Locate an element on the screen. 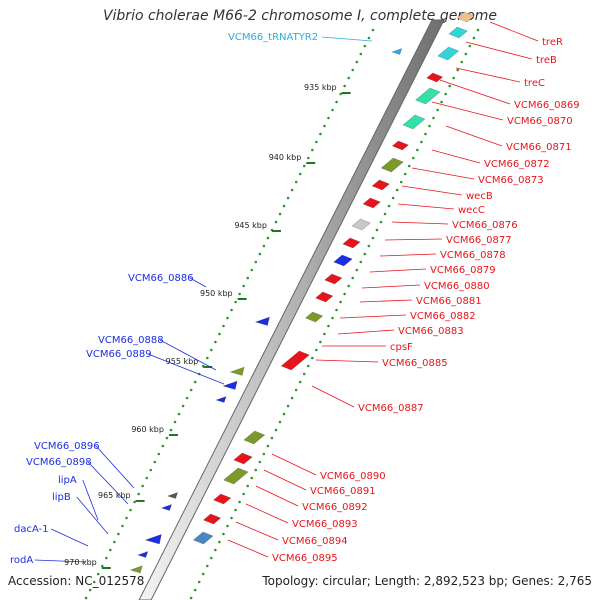  forward-feature-label: treB is located at coordinates (546, 60).